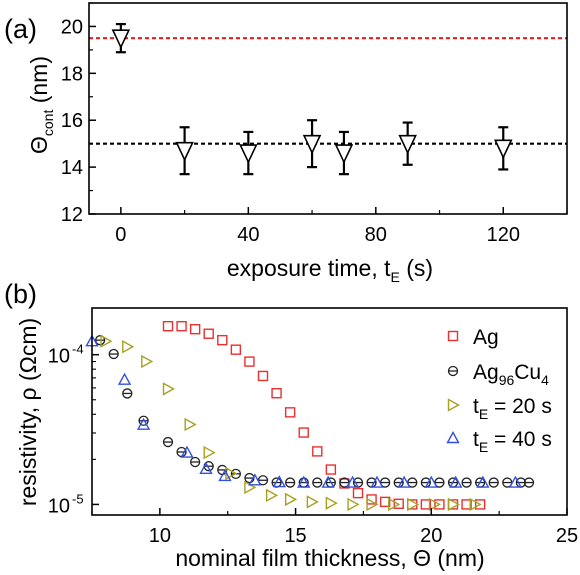 The height and width of the screenshot is (575, 580). I want to click on legend-label: Ag96Cu4, so click(511, 374).